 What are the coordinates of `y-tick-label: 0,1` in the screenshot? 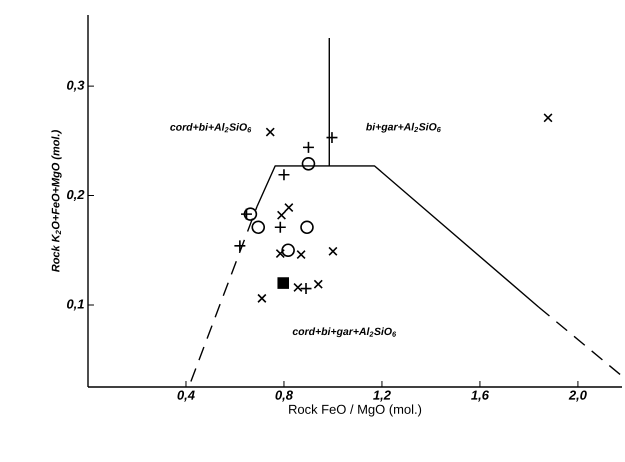 It's located at (75, 304).